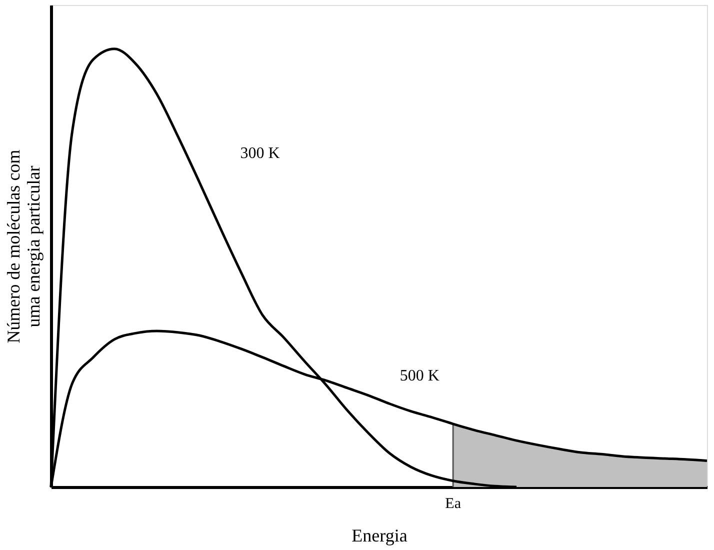  What do you see at coordinates (380, 536) in the screenshot?
I see `x-axis-title: Energia` at bounding box center [380, 536].